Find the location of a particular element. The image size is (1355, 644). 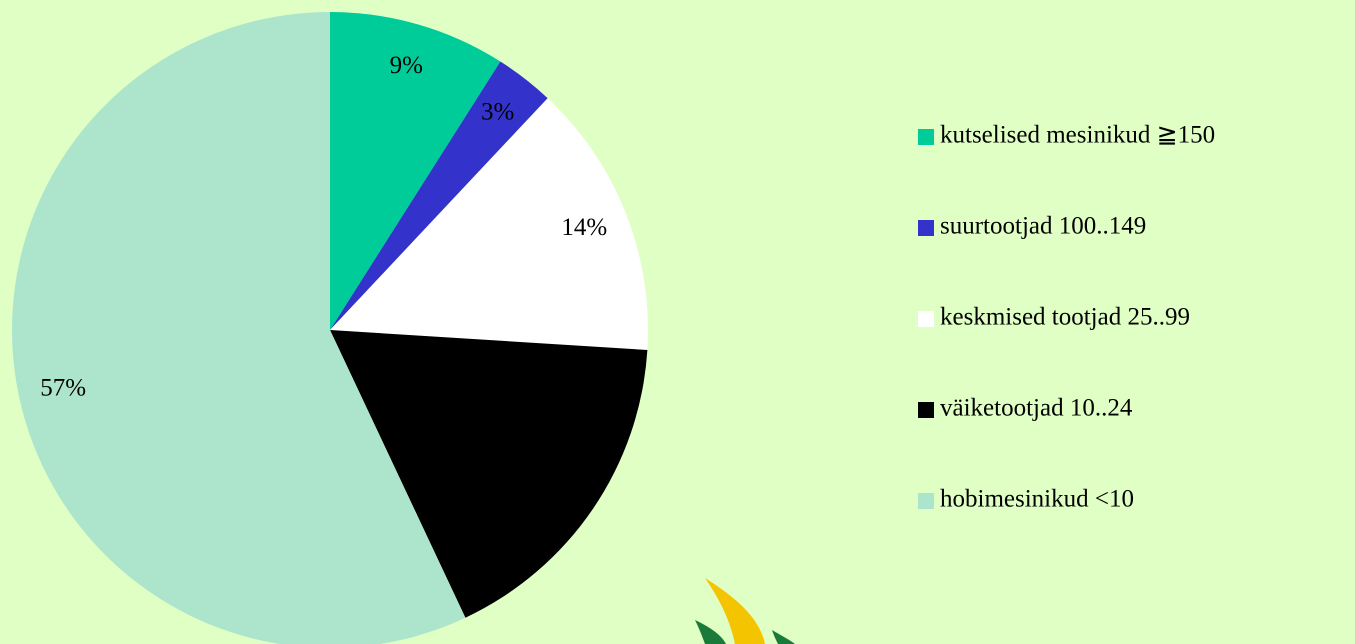

legend-label: kutselised mesinikud ≧150 is located at coordinates (1077, 135).